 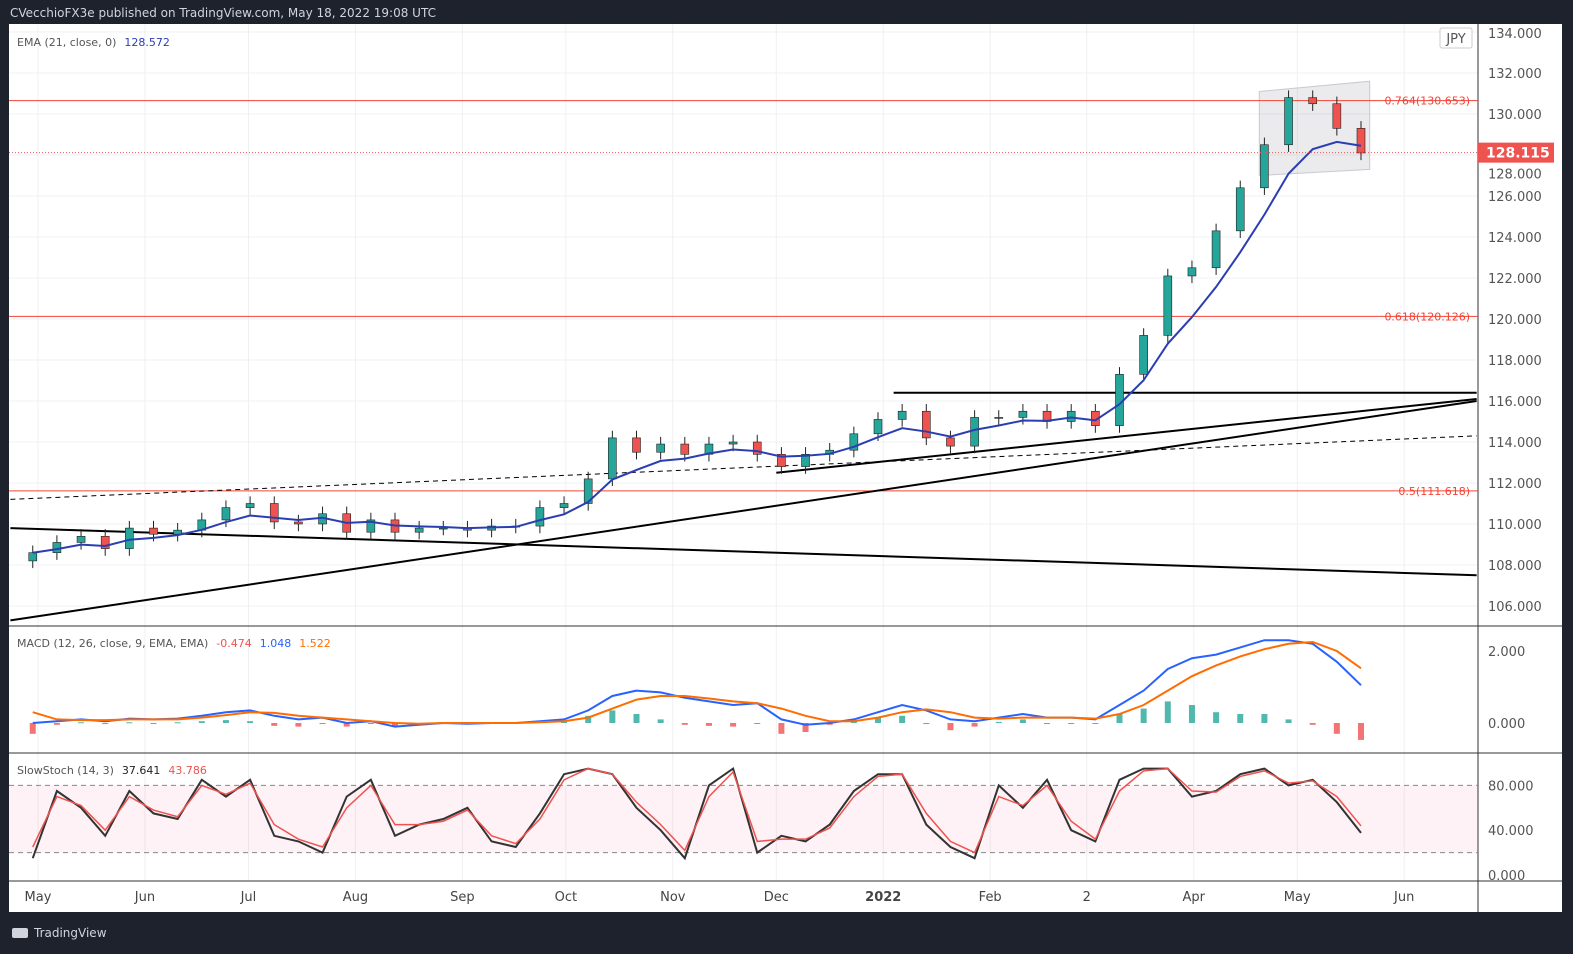 What do you see at coordinates (112, 643) in the screenshot?
I see `macd-legend-label: MACD (12, 26, close, 9, EMA, EMA)` at bounding box center [112, 643].